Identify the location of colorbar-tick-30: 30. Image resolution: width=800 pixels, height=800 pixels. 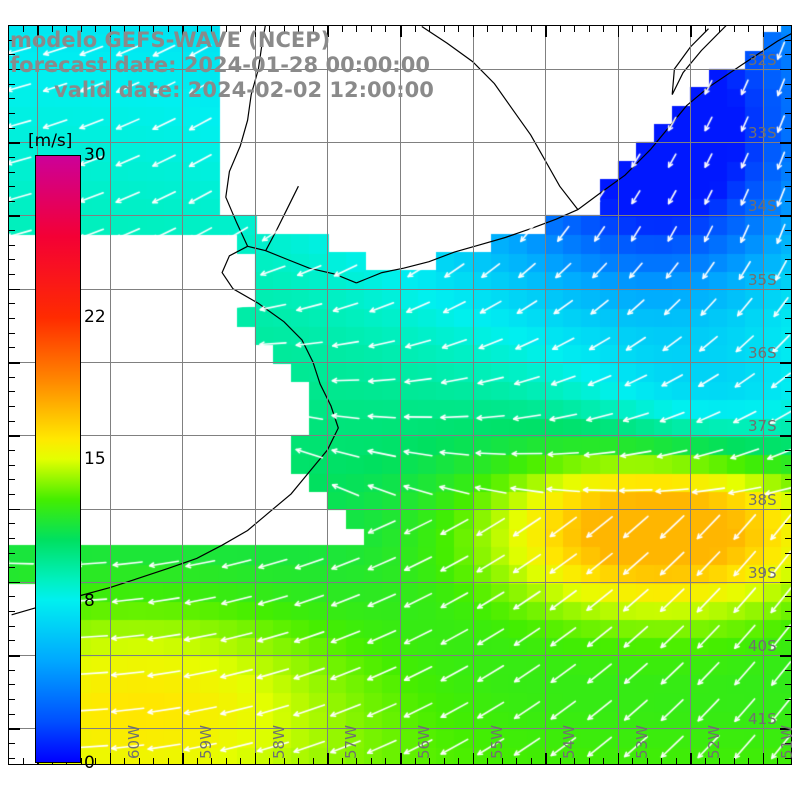
(95, 155).